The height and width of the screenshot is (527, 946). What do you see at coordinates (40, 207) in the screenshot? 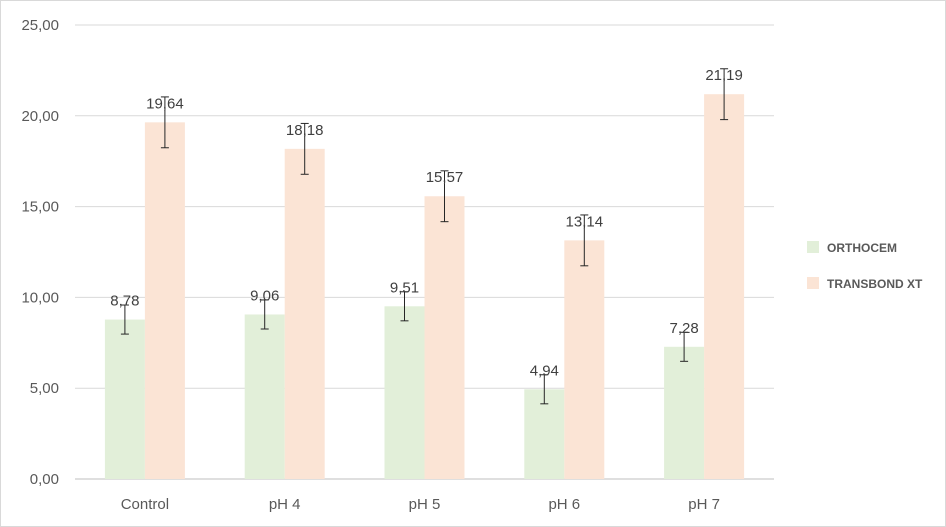
I see `y-tick-label: 15,00` at bounding box center [40, 207].